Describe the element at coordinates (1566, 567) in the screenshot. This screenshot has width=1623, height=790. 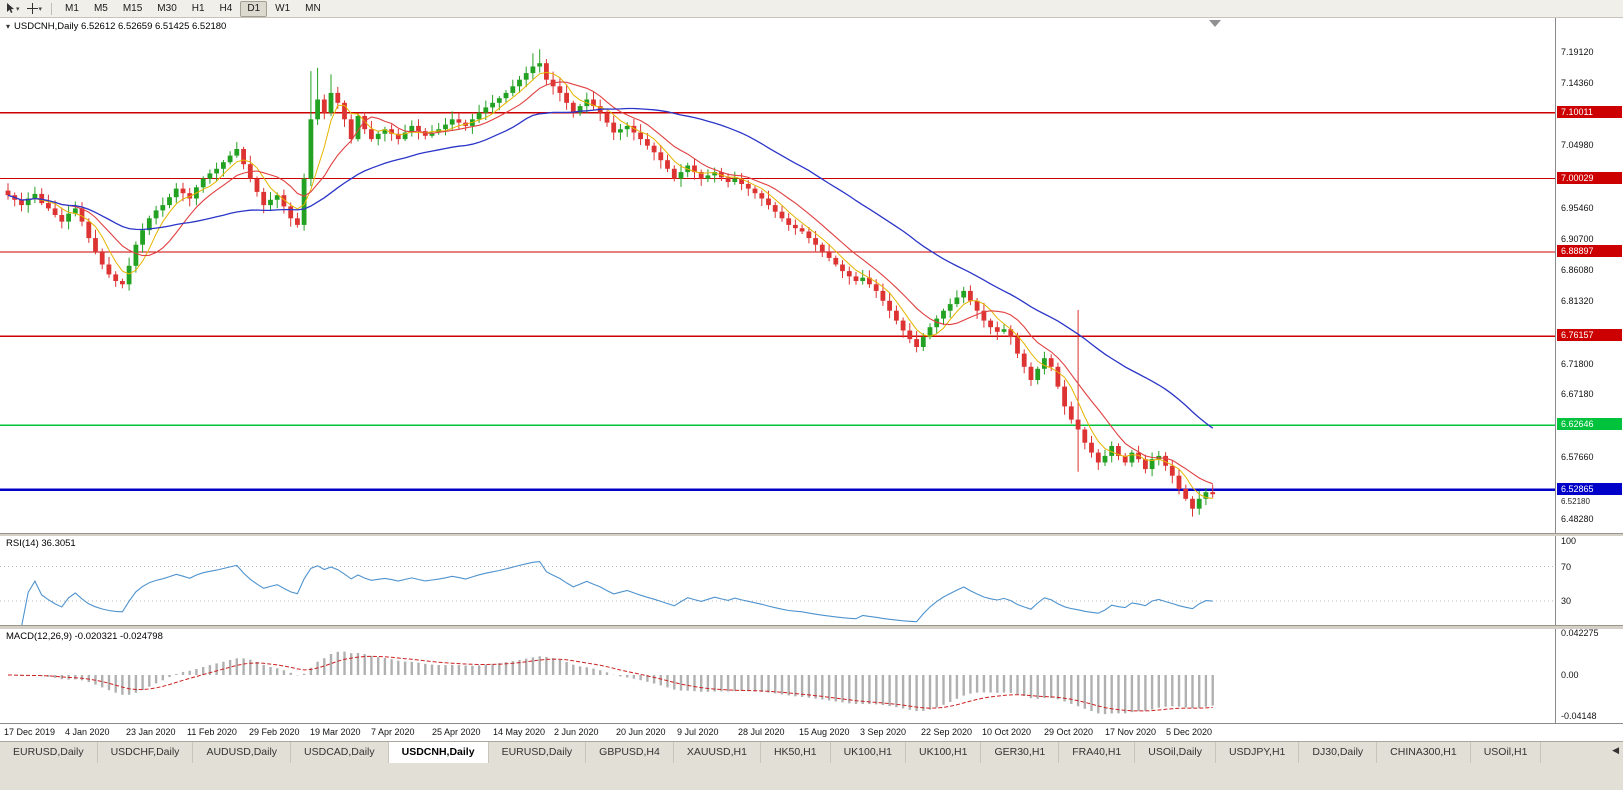
I see `rsi-axis-label: 70` at that location.